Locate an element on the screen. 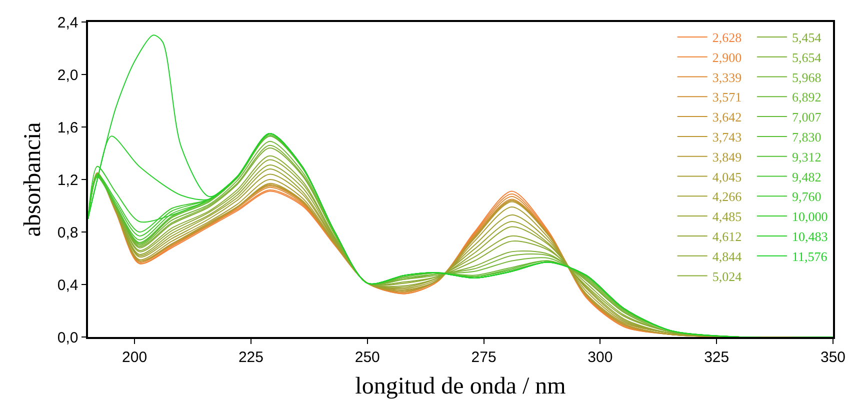 The image size is (858, 407). x-tick-label: 350 is located at coordinates (833, 357).